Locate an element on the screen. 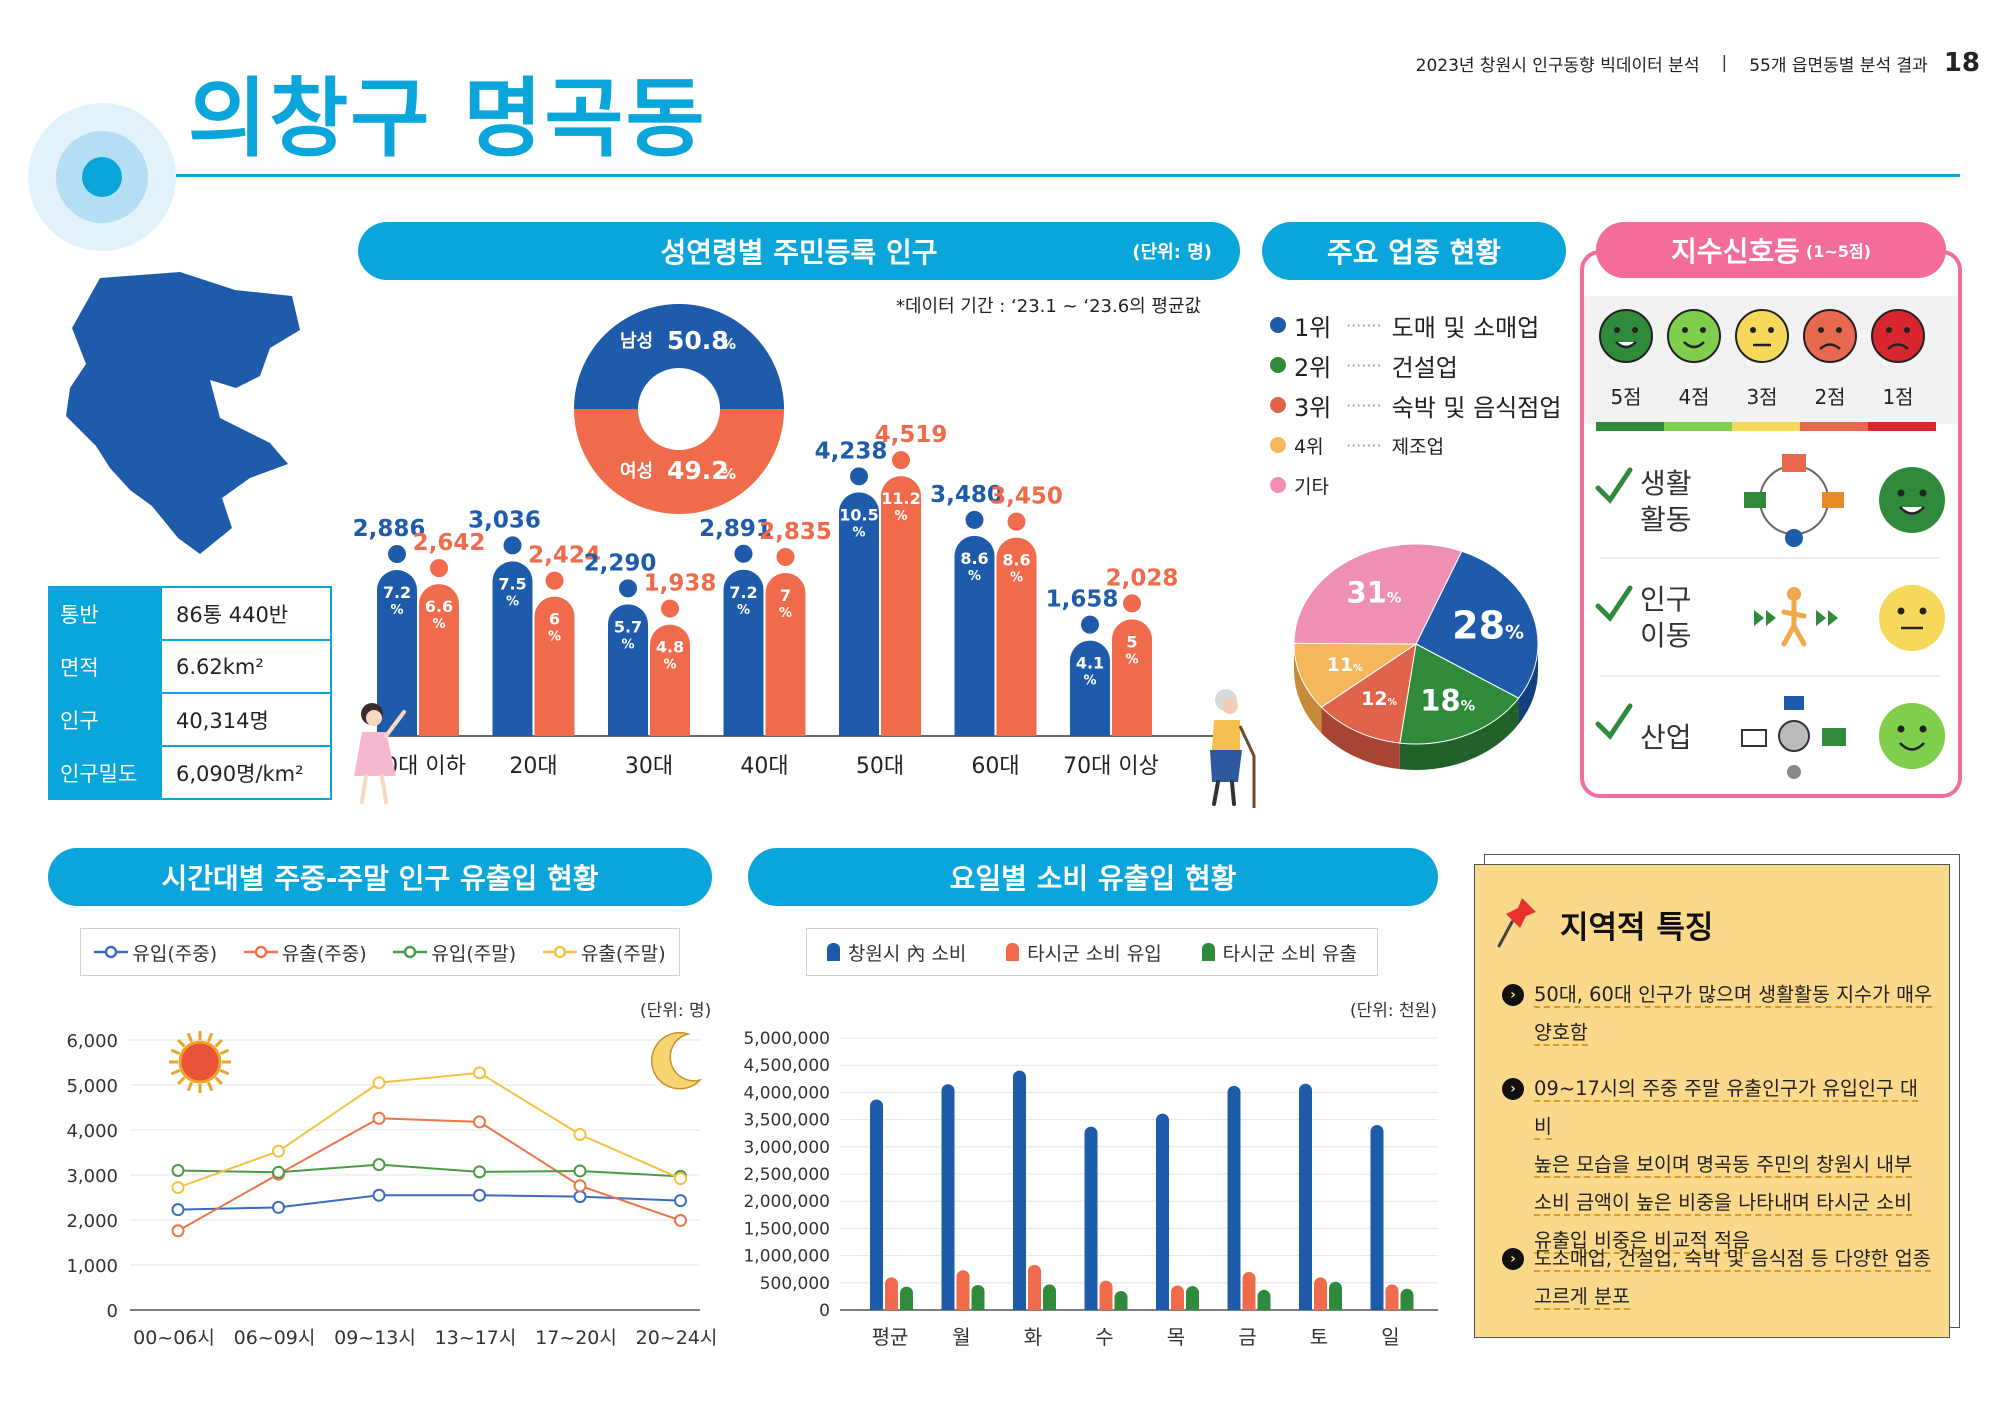  female-pct-sign: % is located at coordinates (728, 474).